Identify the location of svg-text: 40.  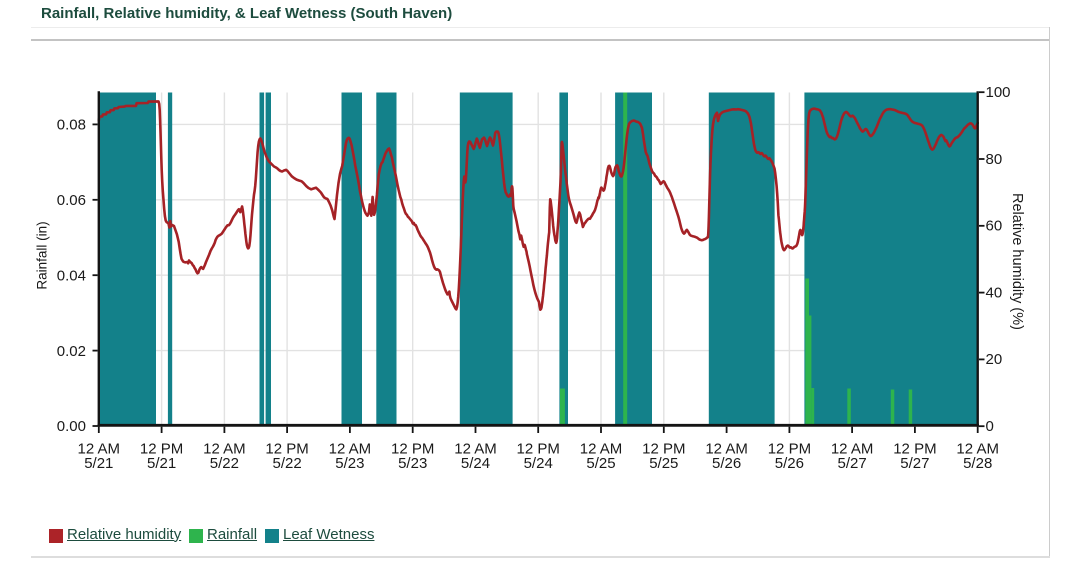
(994, 292).